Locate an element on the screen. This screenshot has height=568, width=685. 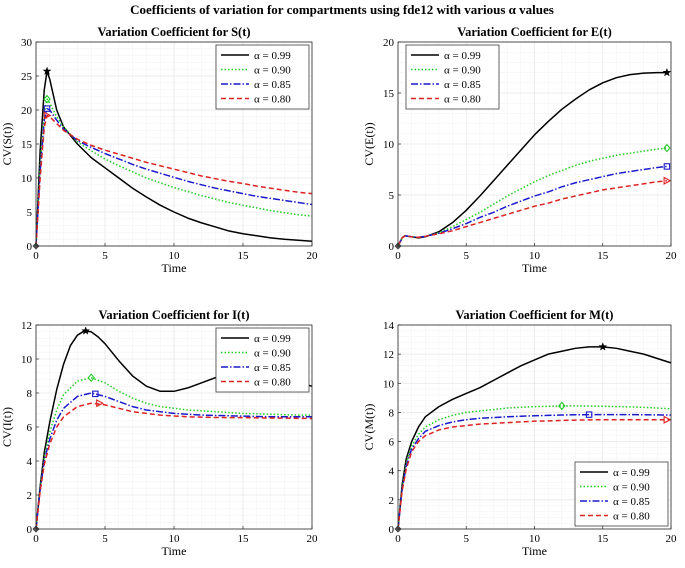
y-axis-label-i: CV(I(t)) is located at coordinates (7, 427).